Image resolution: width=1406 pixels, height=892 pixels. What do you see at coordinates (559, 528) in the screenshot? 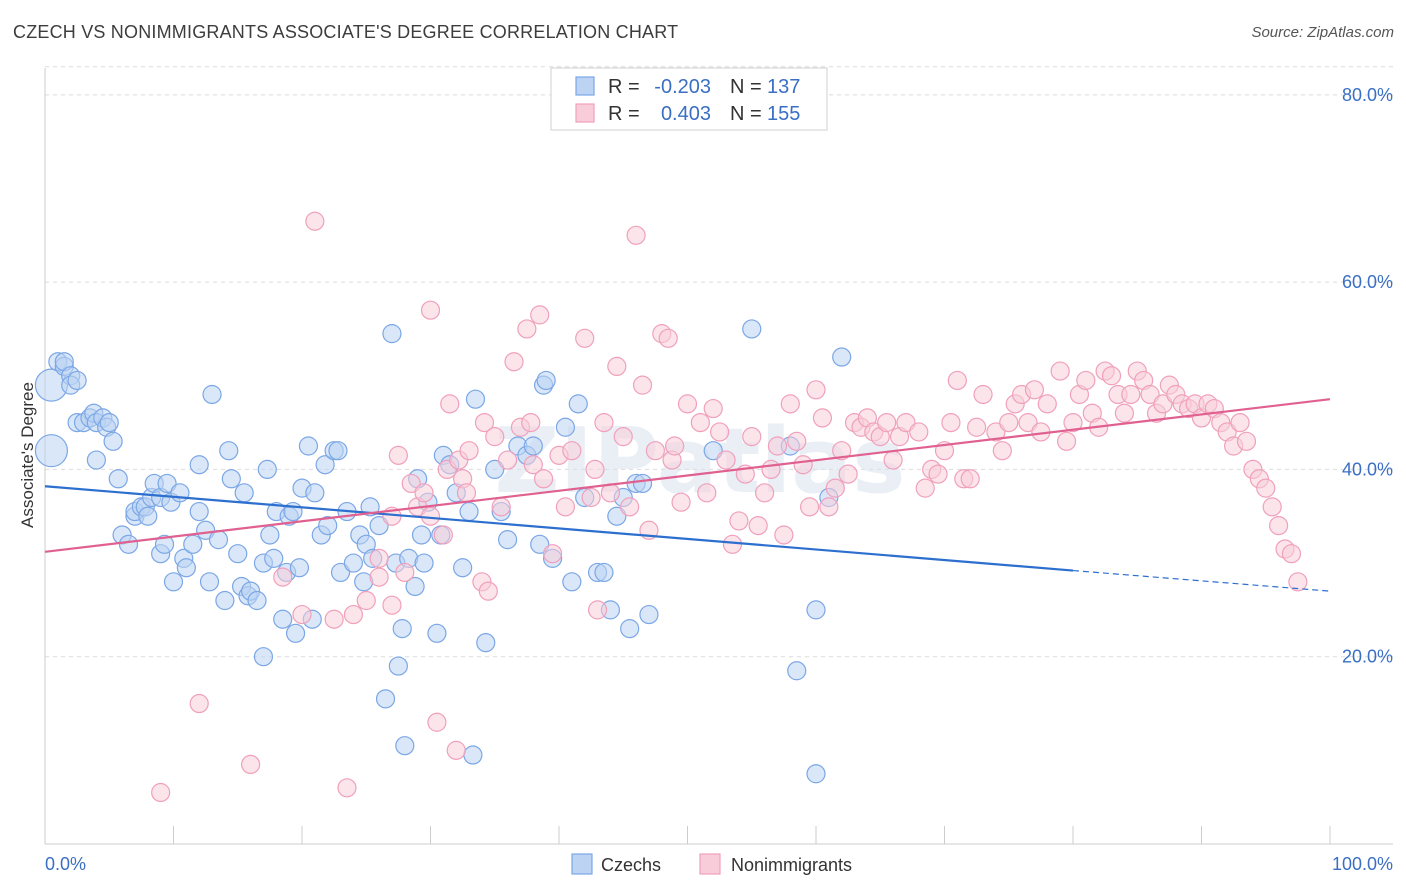
I see `czechs-trend-line` at bounding box center [559, 528].